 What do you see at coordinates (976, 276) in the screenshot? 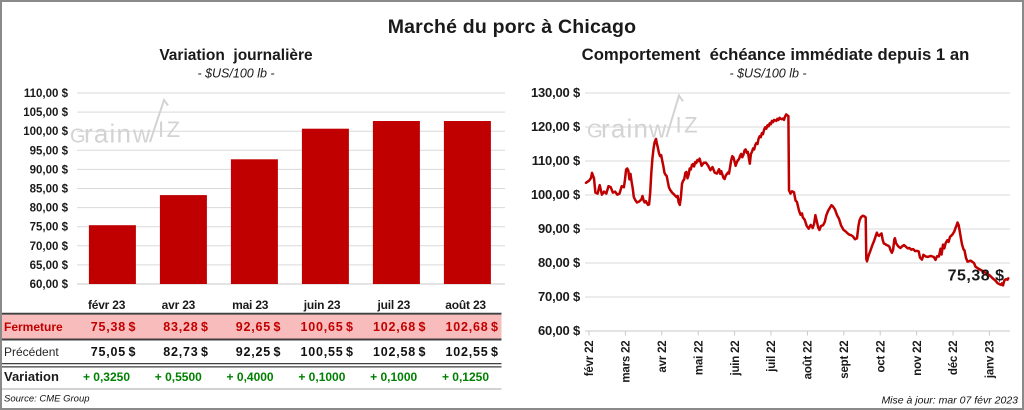
I see `svg-text: 75,38 $` at bounding box center [976, 276].